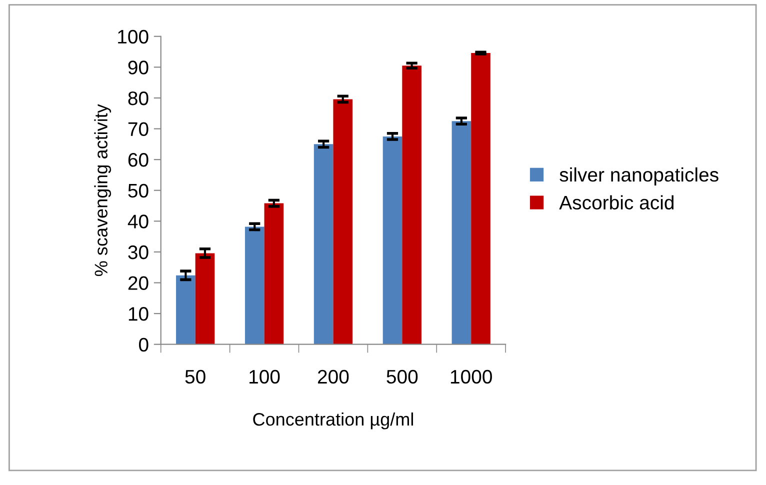 Image resolution: width=766 pixels, height=485 pixels. What do you see at coordinates (138, 98) in the screenshot?
I see `y-tick-label: 80` at bounding box center [138, 98].